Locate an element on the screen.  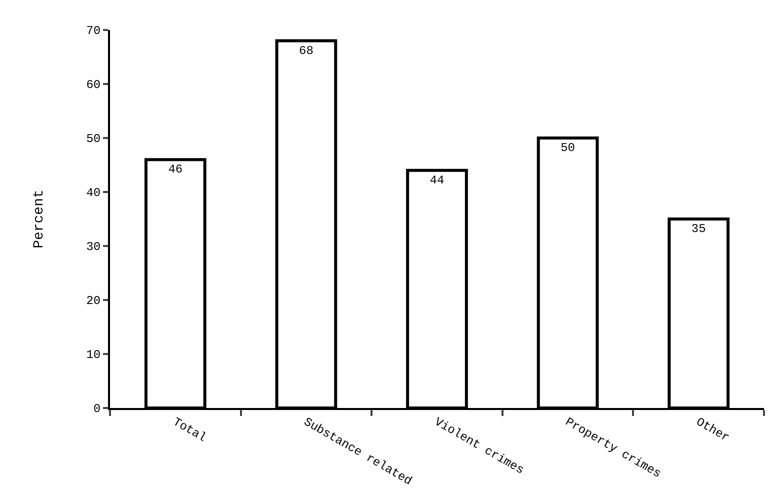
y-axis-title: Percent is located at coordinates (39, 219).